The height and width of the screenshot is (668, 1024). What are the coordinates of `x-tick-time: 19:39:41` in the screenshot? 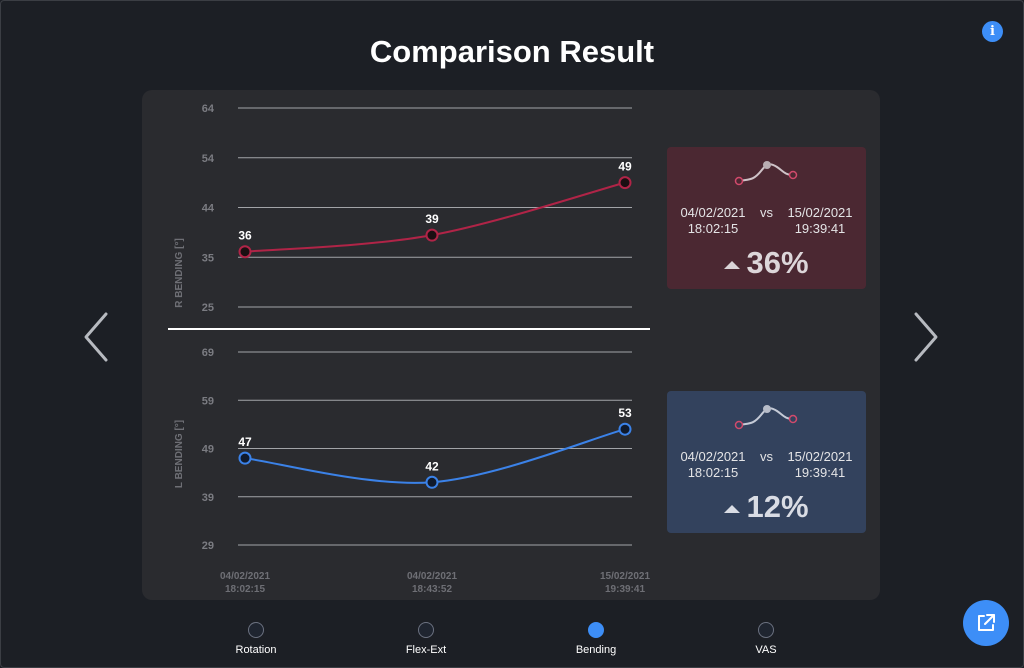 It's located at (625, 589).